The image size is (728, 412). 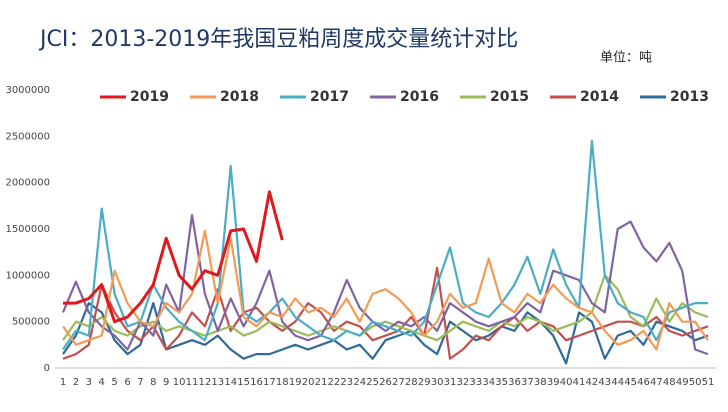 What do you see at coordinates (411, 382) in the screenshot?
I see `x-tick-label: 28` at bounding box center [411, 382].